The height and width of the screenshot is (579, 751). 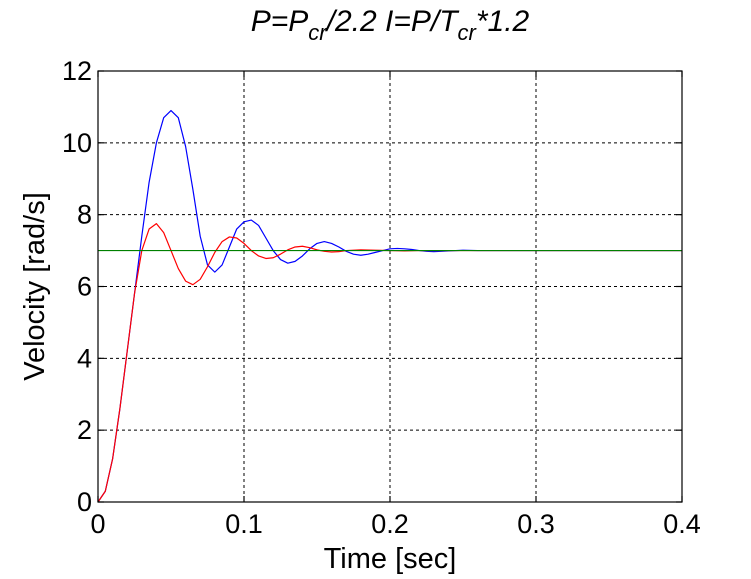 I want to click on x-tick-label: 0.1, so click(x=244, y=524).